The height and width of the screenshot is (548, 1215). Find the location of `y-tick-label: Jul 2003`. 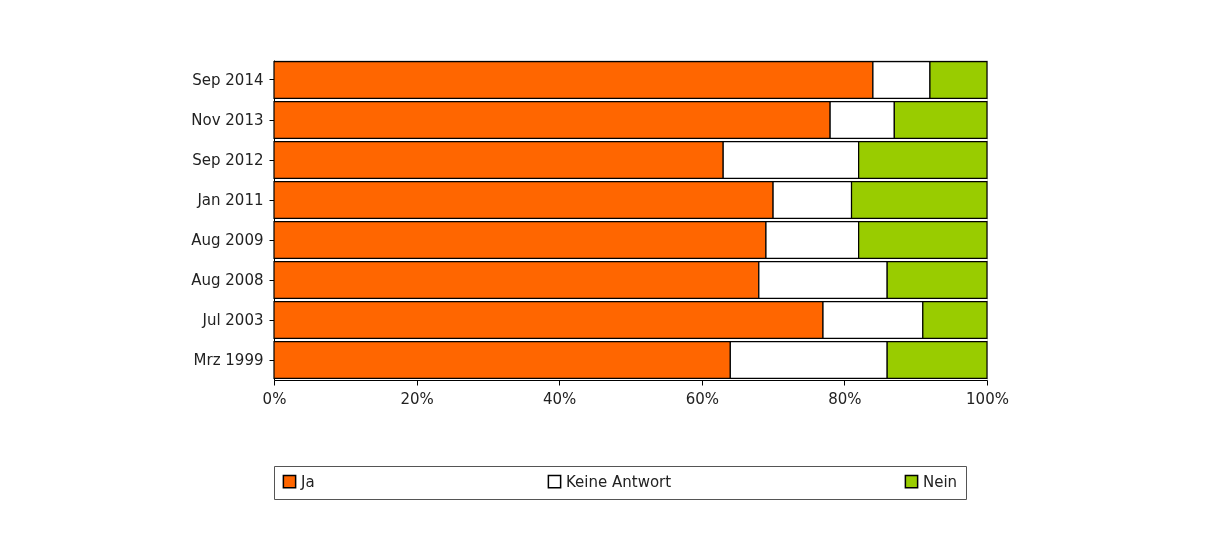

y-tick-label: Jul 2003 is located at coordinates (232, 320).